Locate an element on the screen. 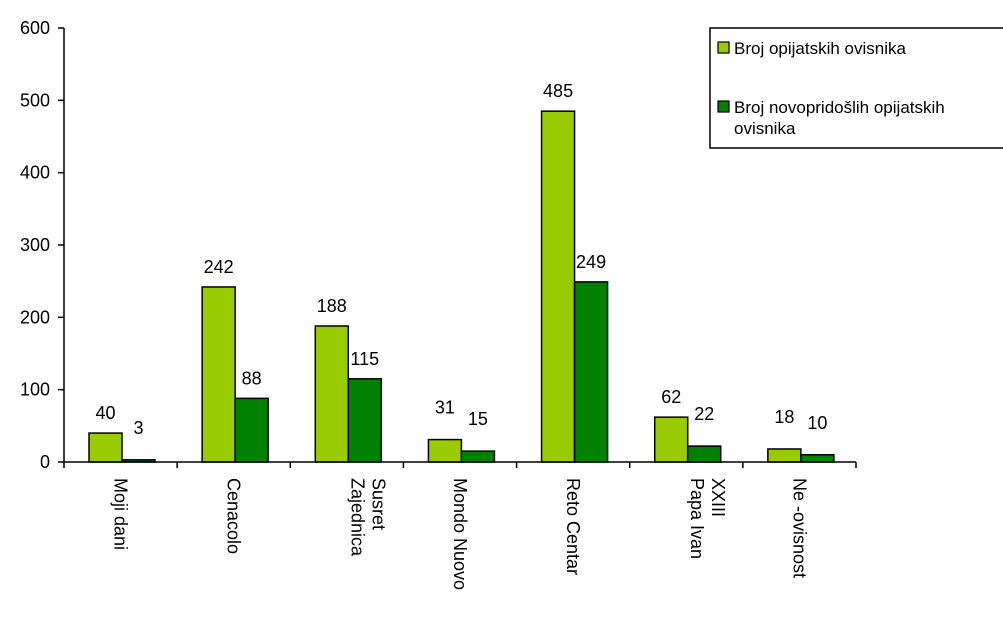 Image resolution: width=1003 pixels, height=619 pixels. x-category-label-6: Ne -ovisnost is located at coordinates (799, 528).